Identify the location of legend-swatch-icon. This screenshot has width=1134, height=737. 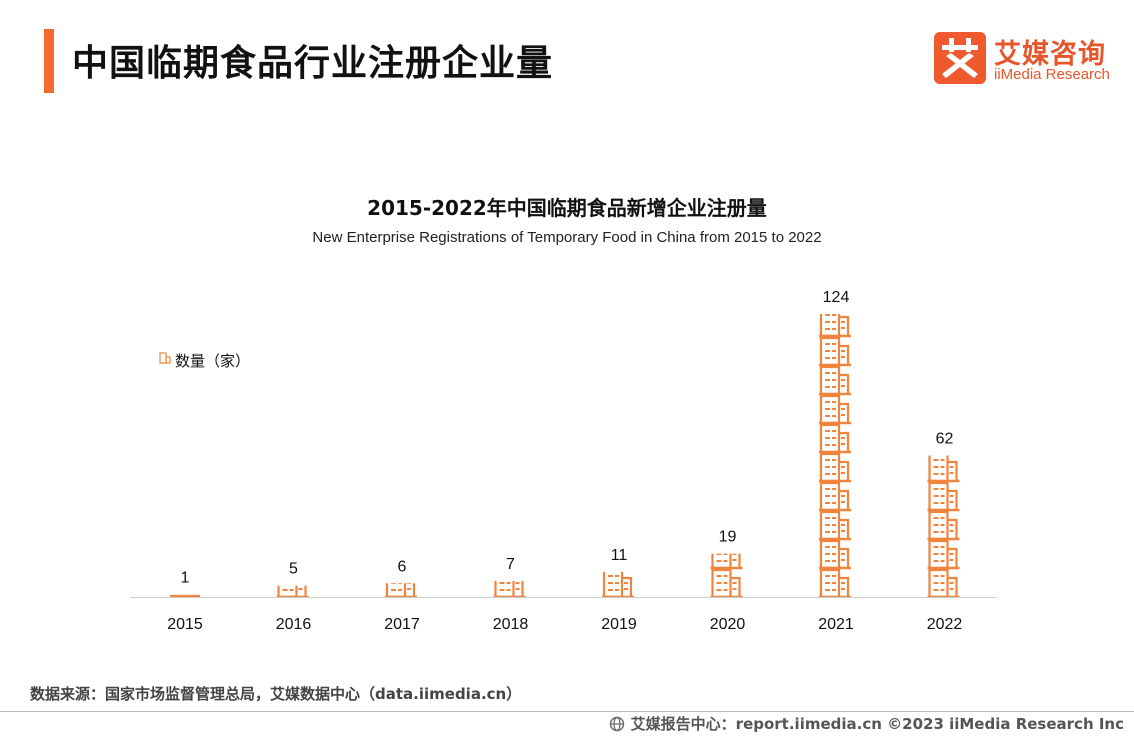
(165, 358).